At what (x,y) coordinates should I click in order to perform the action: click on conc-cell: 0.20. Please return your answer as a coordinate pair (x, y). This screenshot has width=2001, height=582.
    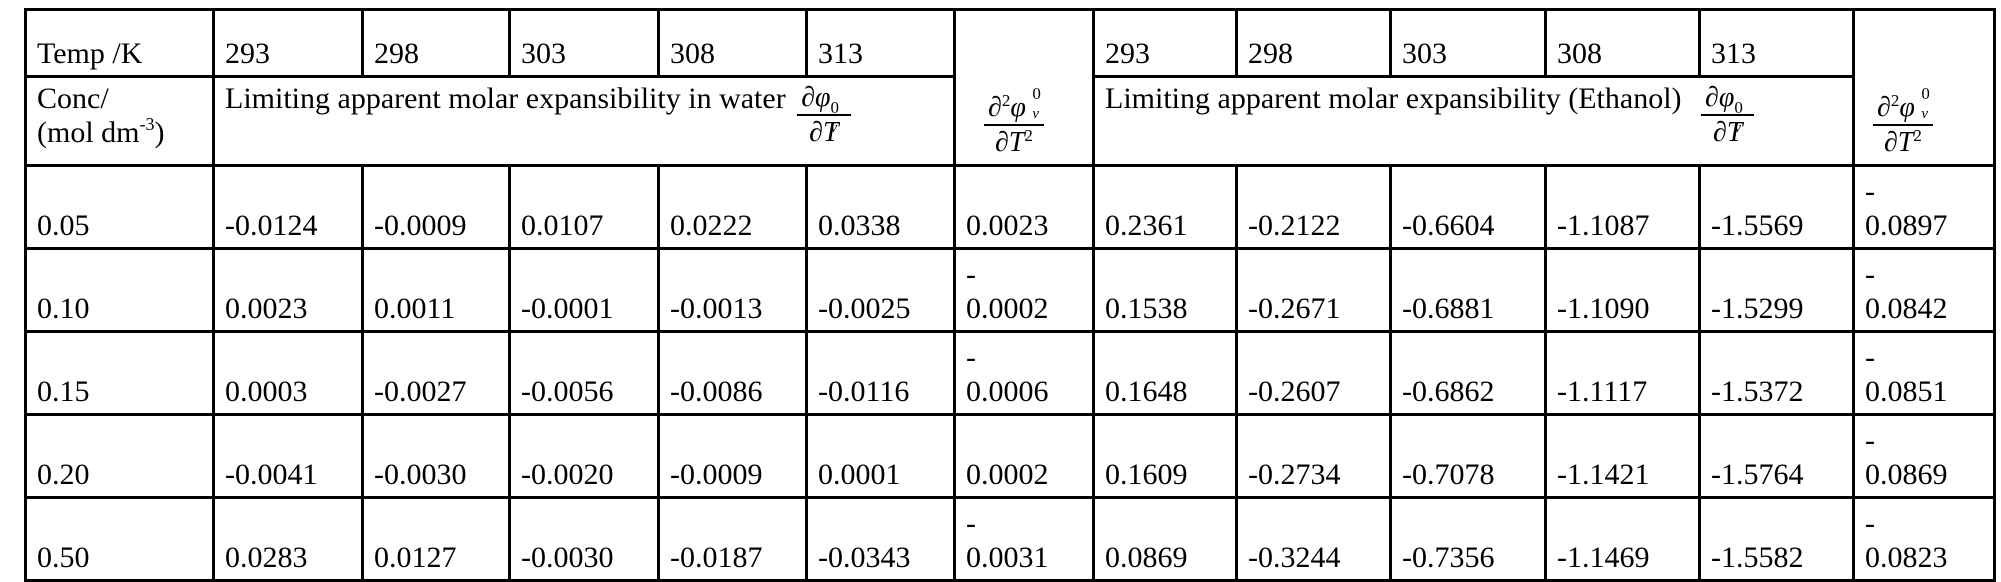
    Looking at the image, I should click on (119, 456).